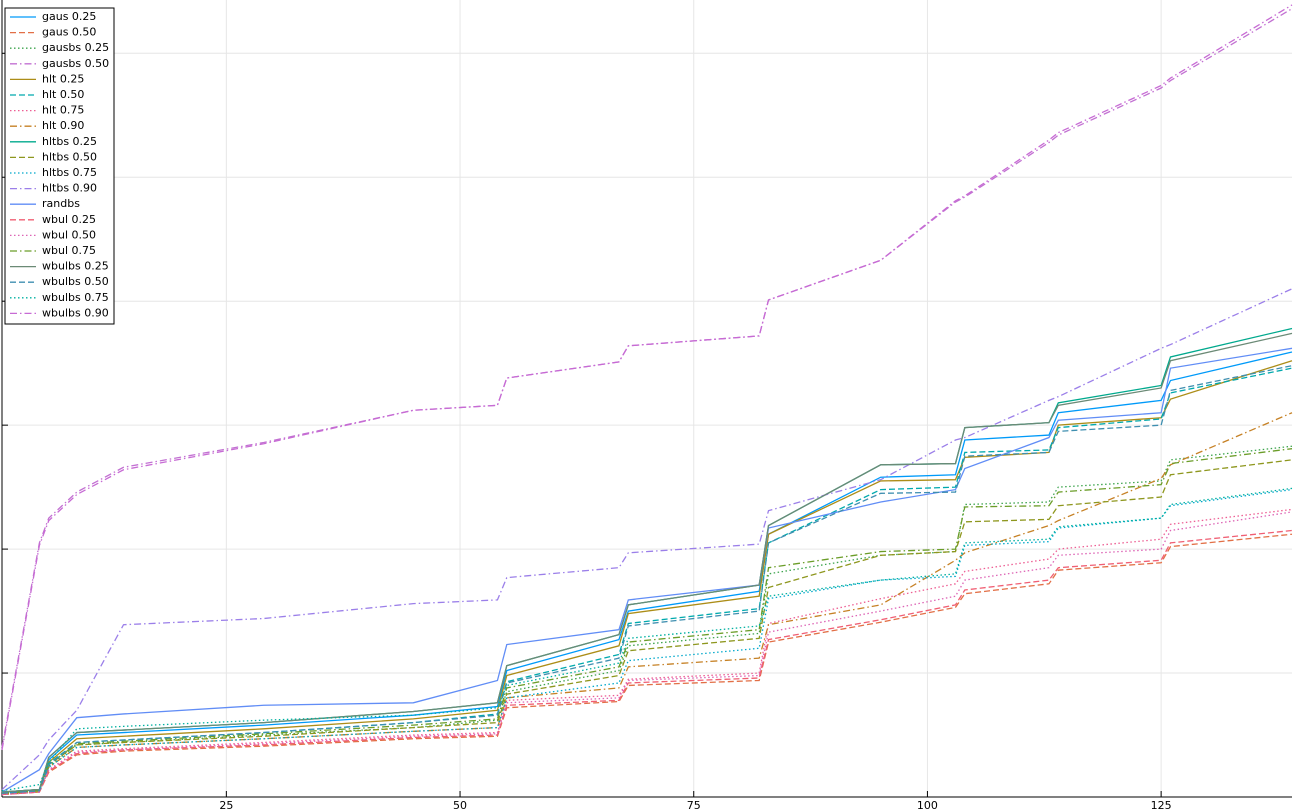  I want to click on legend-label: wbulbs 0.50, so click(75, 281).